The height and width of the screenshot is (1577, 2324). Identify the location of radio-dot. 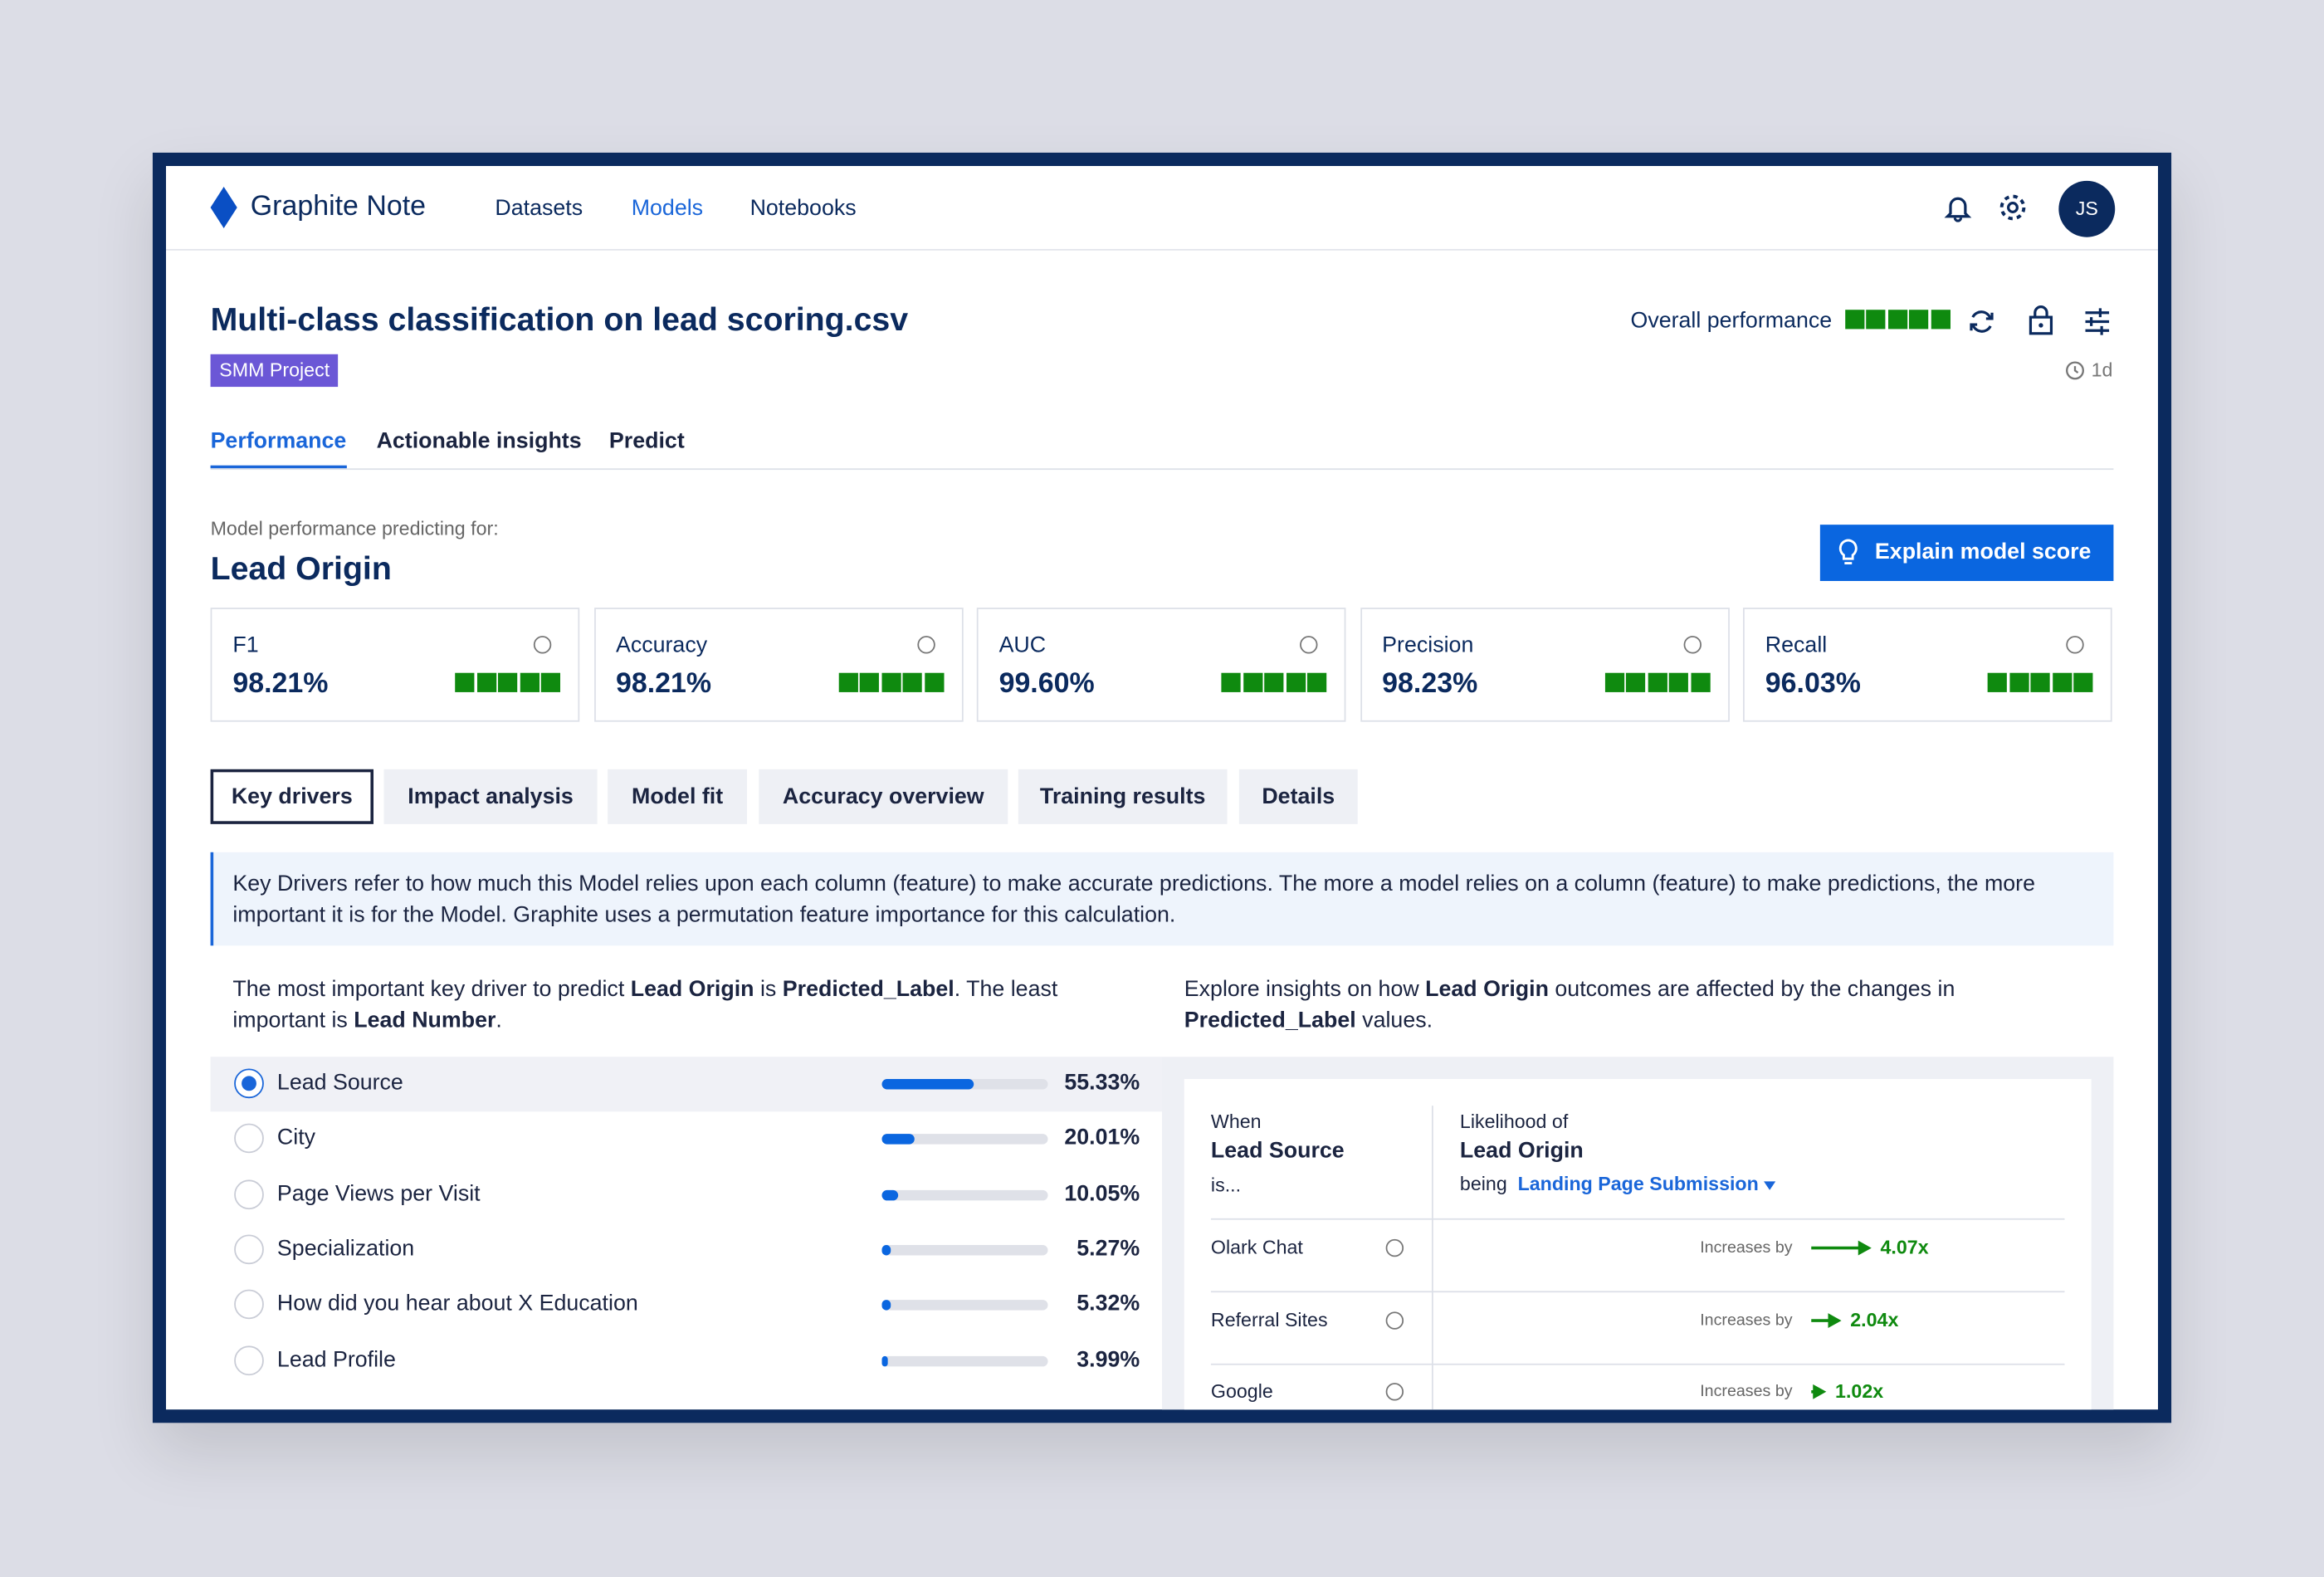
(249, 1083).